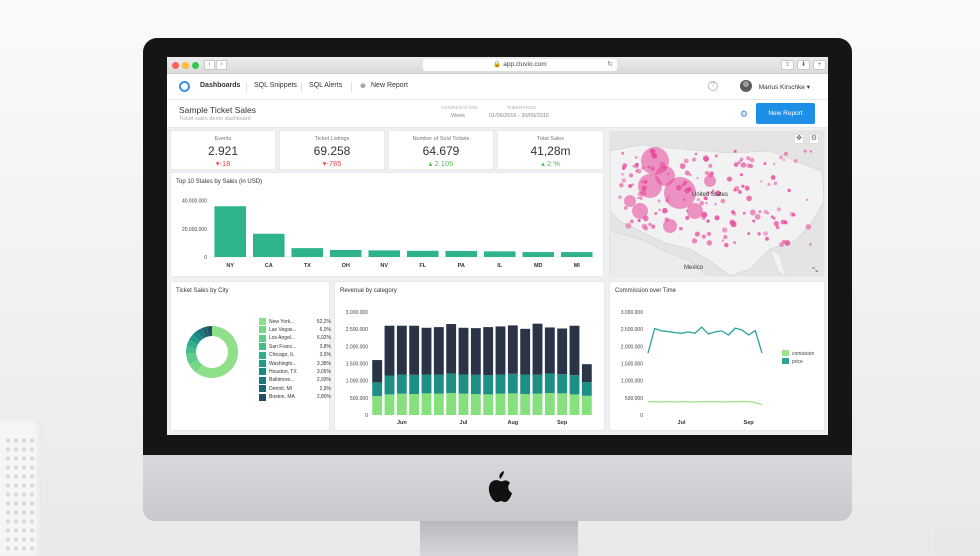  Describe the element at coordinates (21, 495) in the screenshot. I see `pen-cup-pattern` at that location.